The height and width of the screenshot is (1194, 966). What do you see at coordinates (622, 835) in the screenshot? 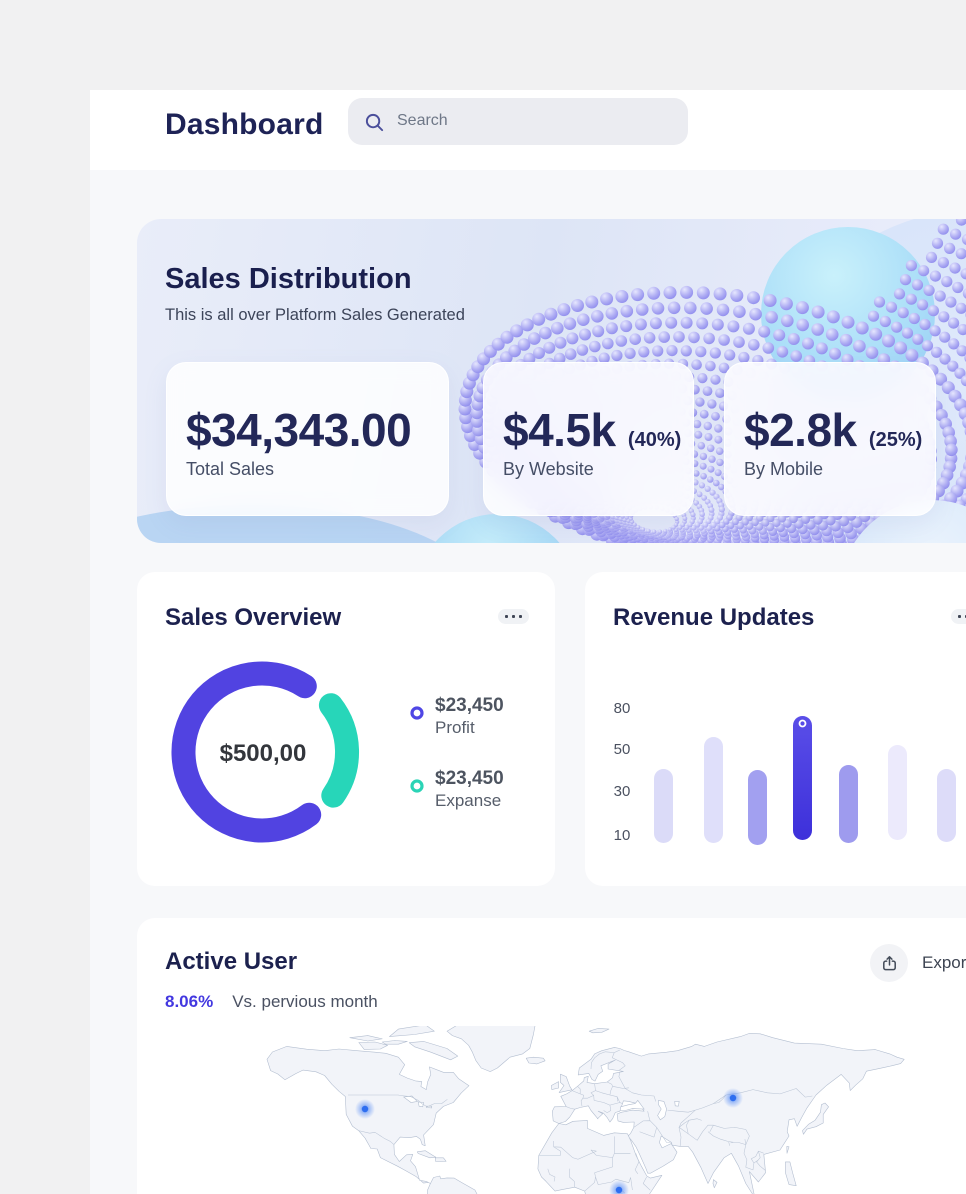
I see `svg-text: 10` at bounding box center [622, 835].